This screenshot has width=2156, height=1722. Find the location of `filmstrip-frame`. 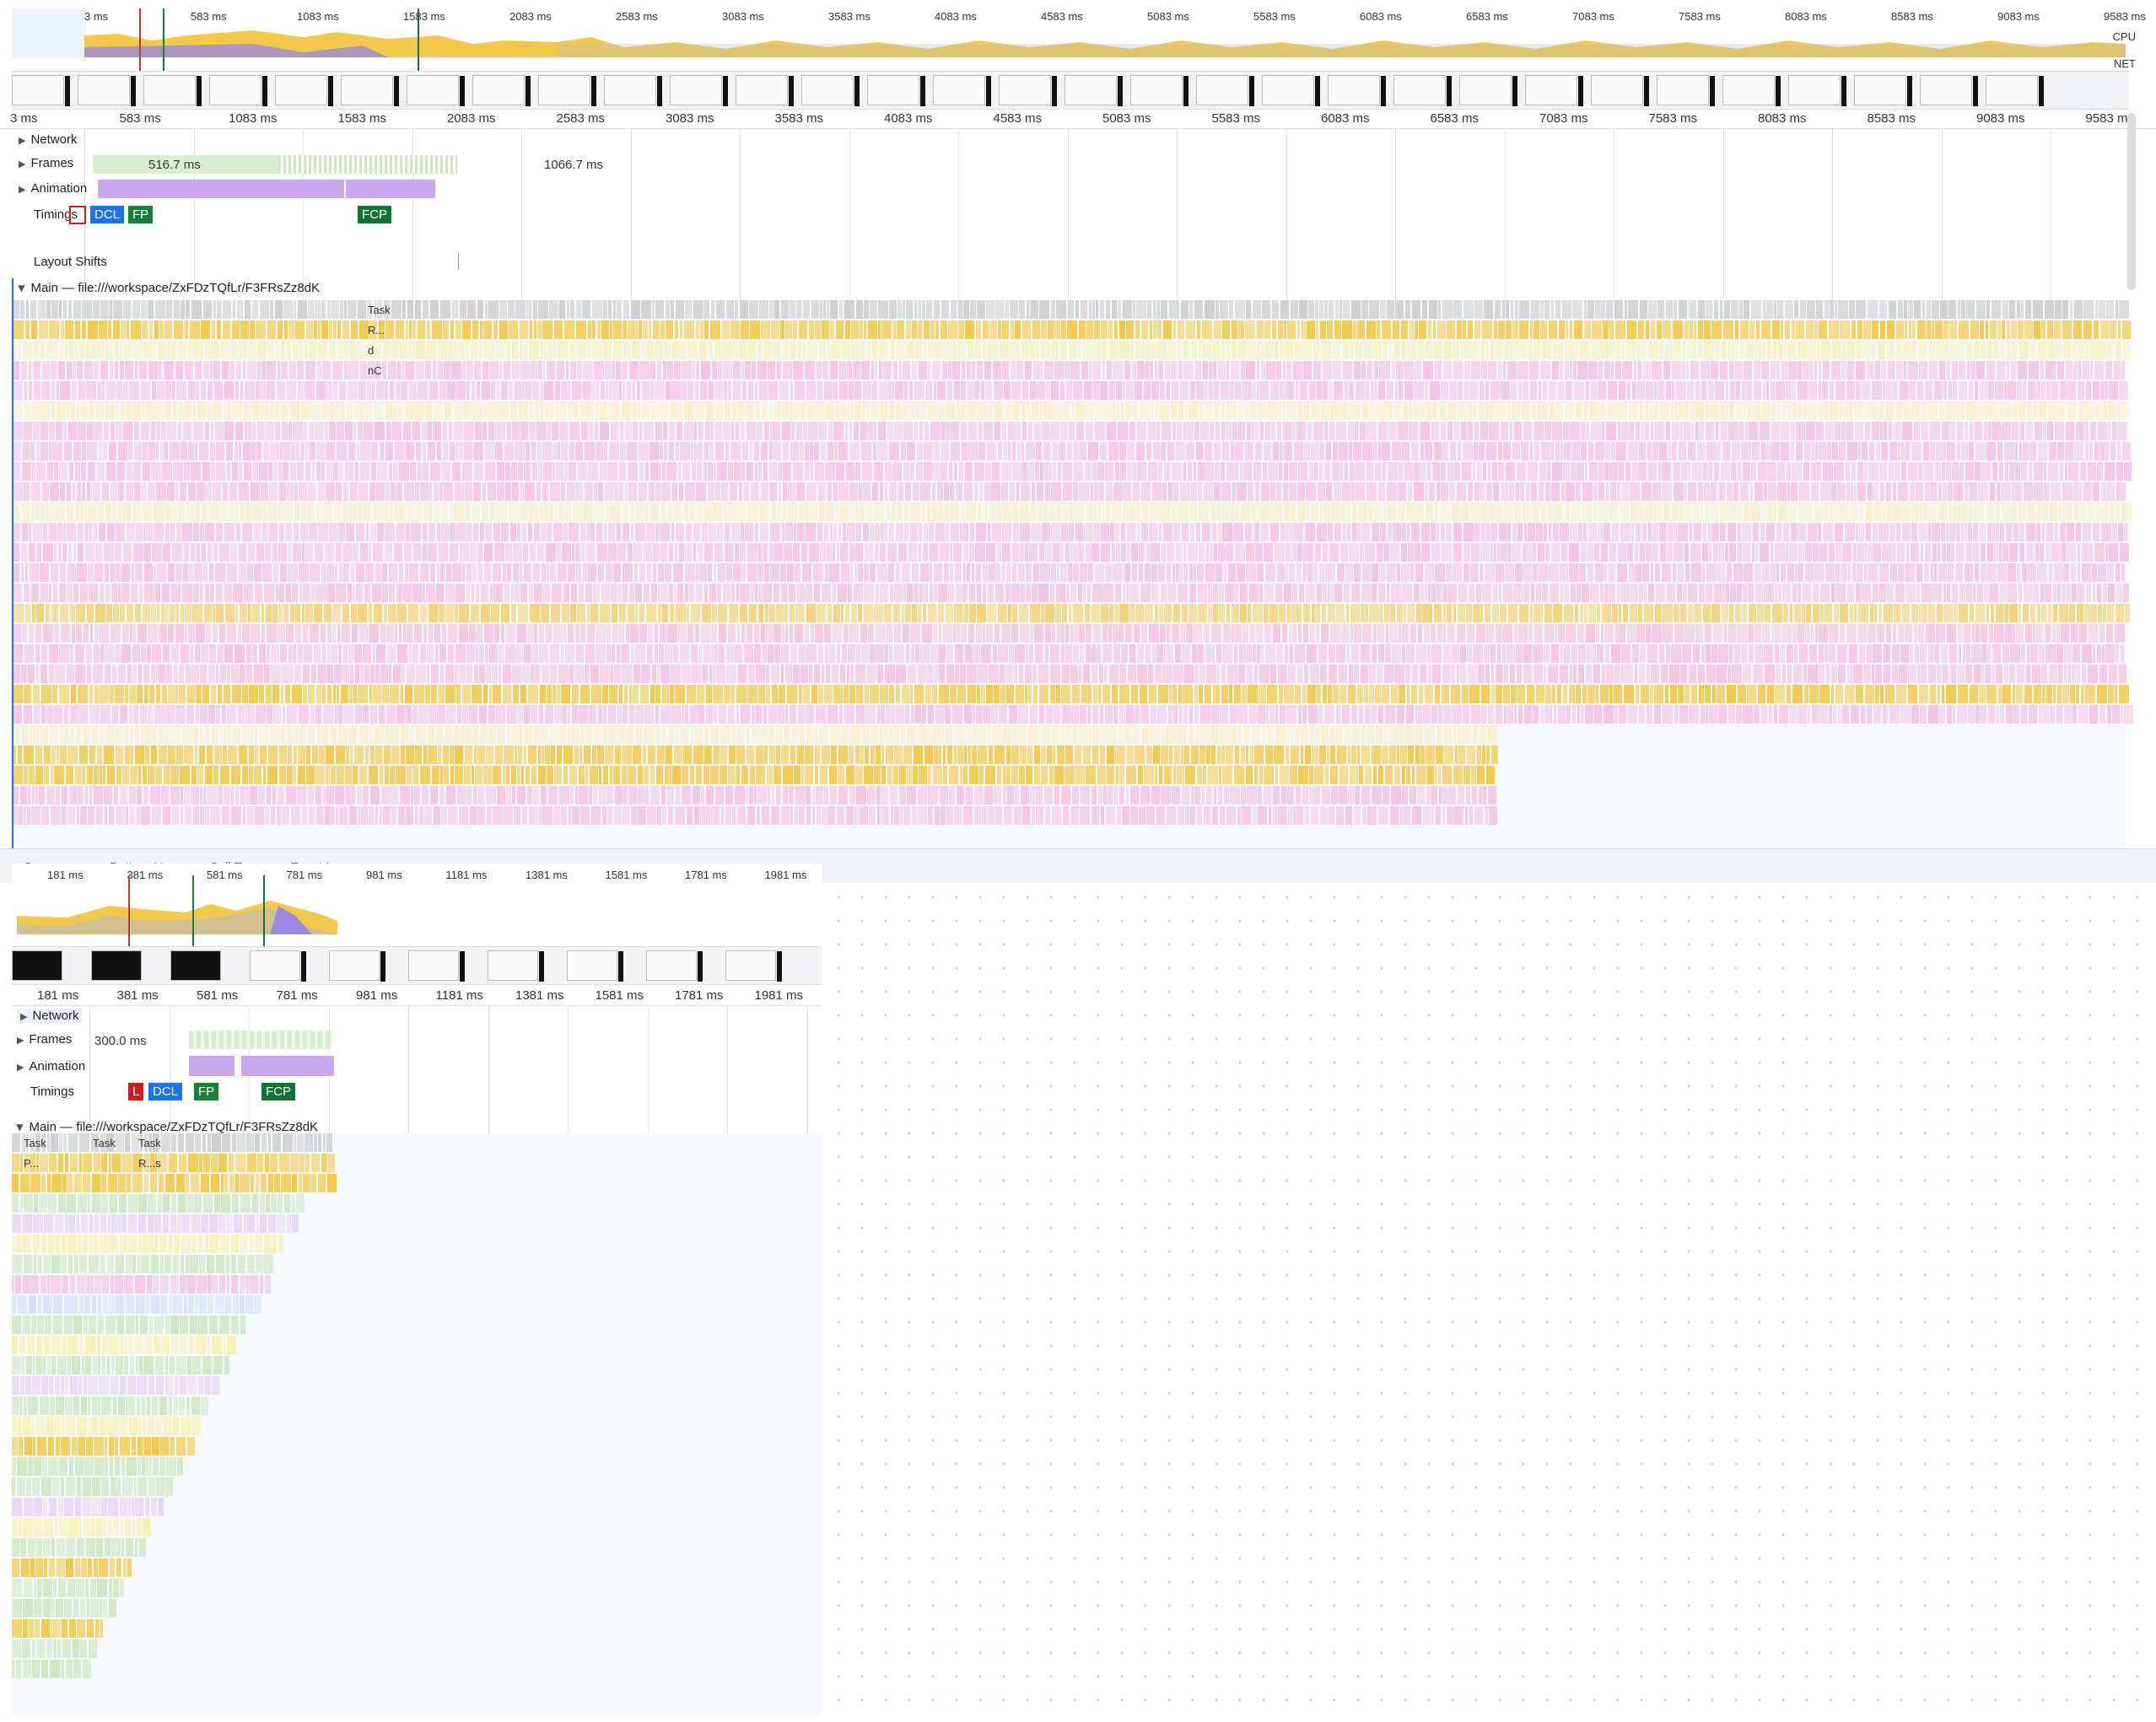

filmstrip-frame is located at coordinates (1620, 90).